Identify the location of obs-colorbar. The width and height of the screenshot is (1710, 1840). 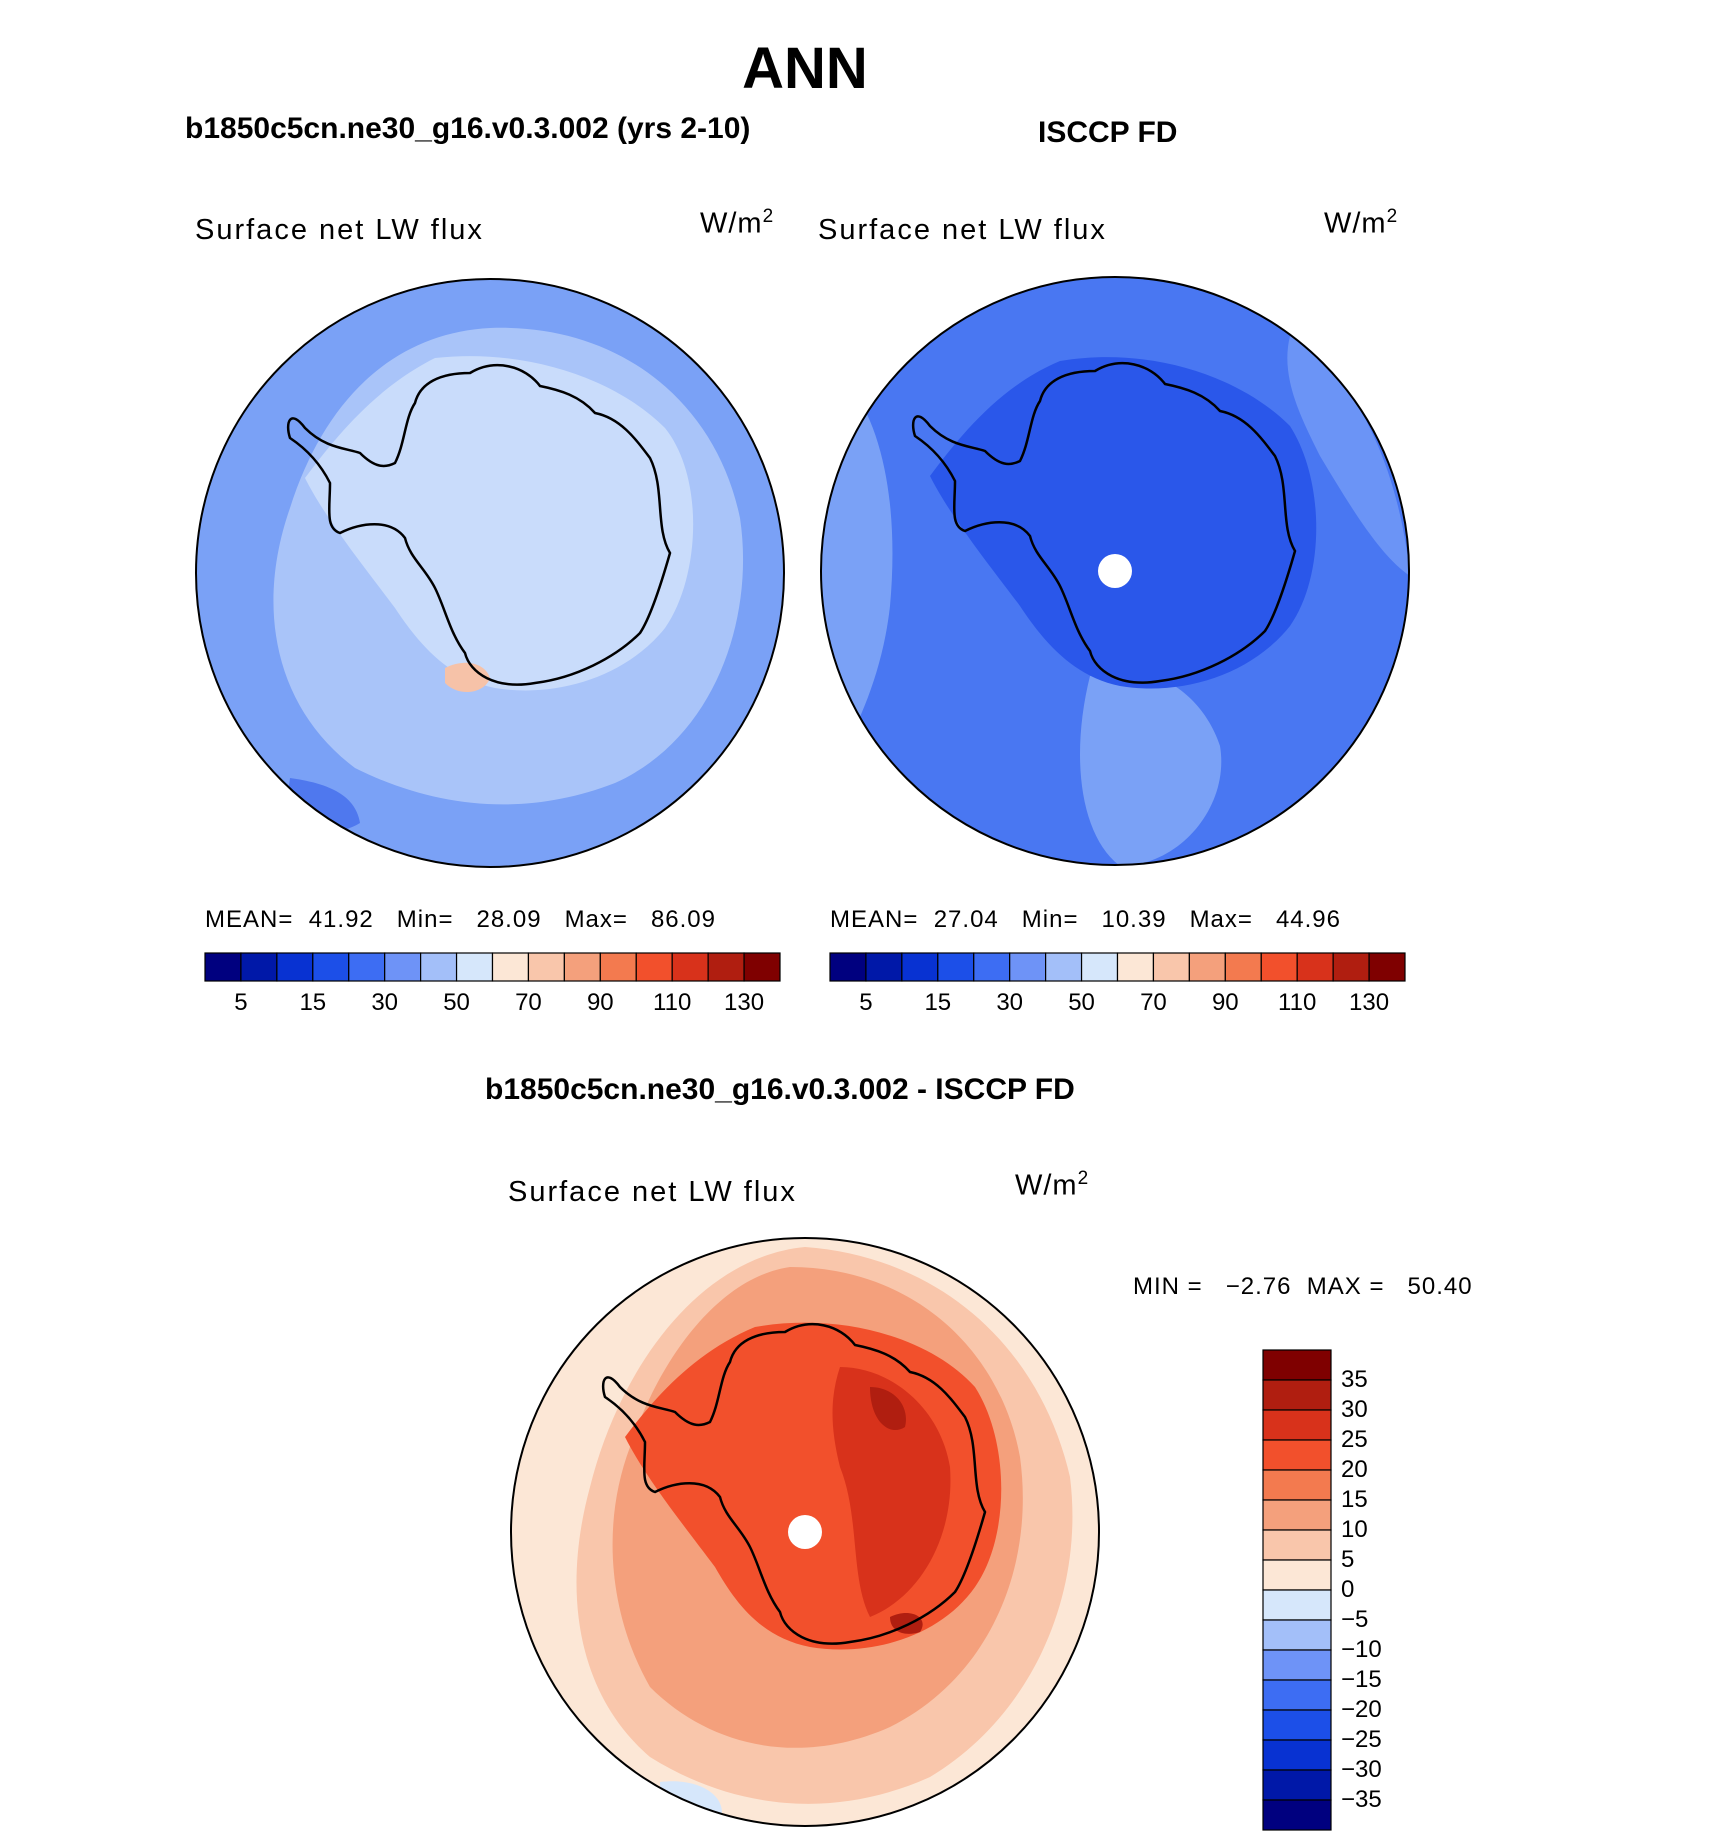
(1117, 967).